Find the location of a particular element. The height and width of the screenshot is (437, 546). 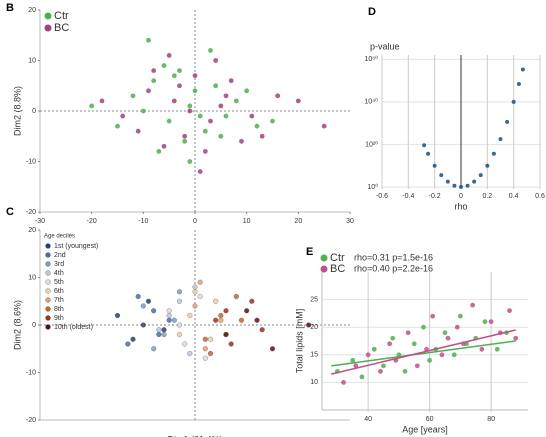

panel-label: C is located at coordinates (10, 212).